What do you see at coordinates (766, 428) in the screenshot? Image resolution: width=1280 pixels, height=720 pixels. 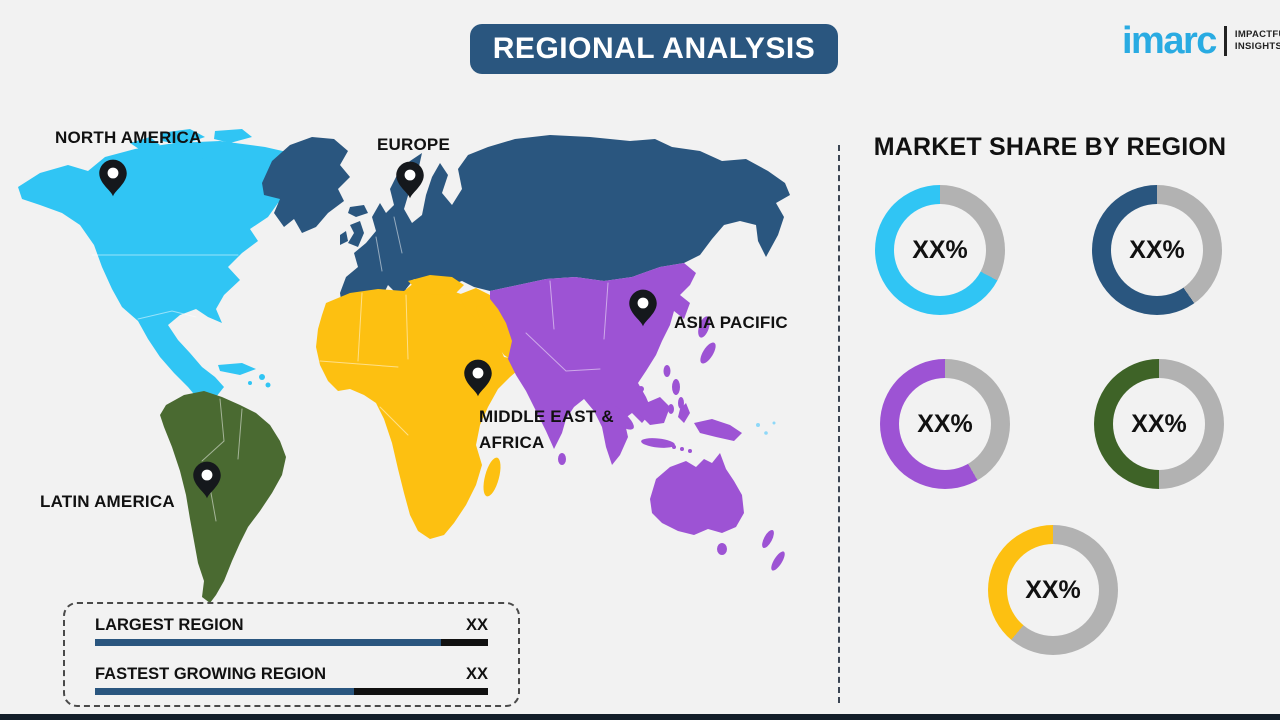 I see `pacific-islands` at bounding box center [766, 428].